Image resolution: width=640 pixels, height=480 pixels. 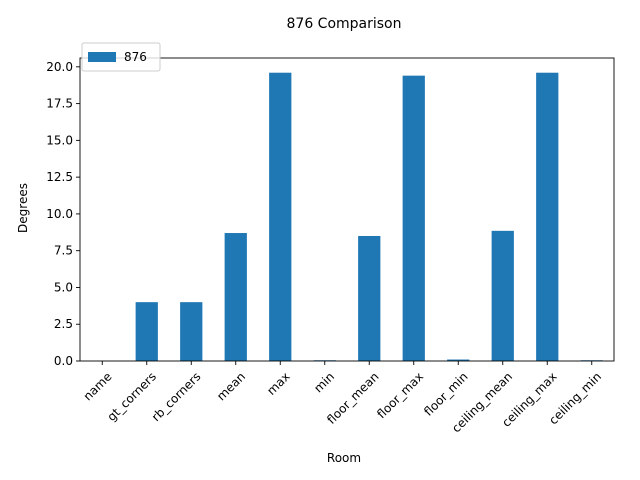 What do you see at coordinates (63, 361) in the screenshot?
I see `y-tick-label: 0.0` at bounding box center [63, 361].